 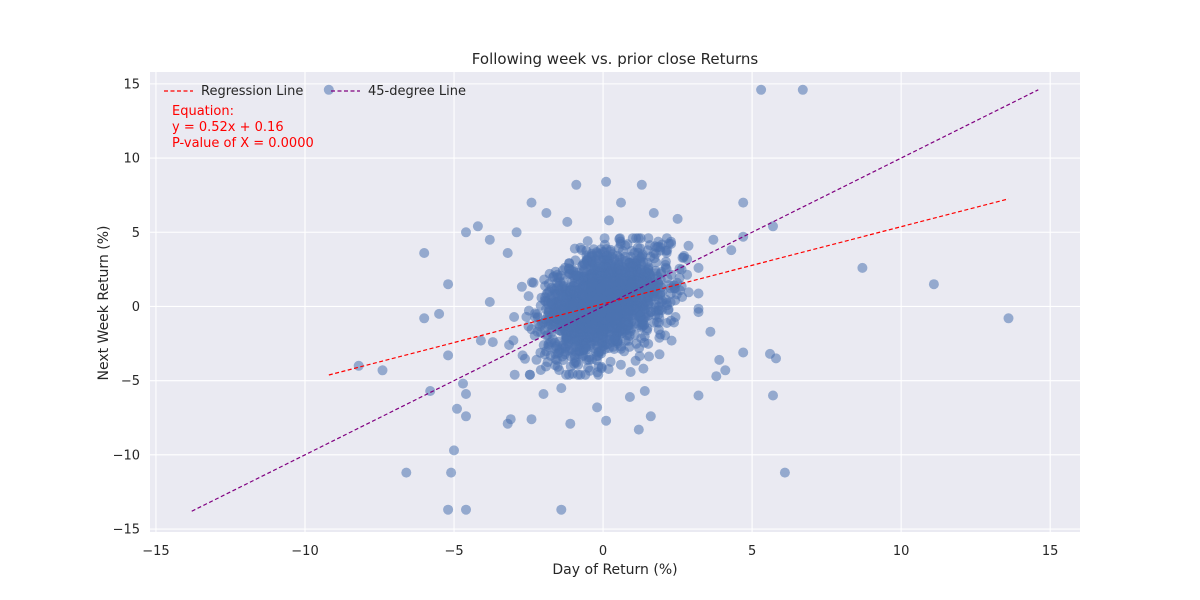 What do you see at coordinates (155, 551) in the screenshot?
I see `x-tick-label: −15` at bounding box center [155, 551].